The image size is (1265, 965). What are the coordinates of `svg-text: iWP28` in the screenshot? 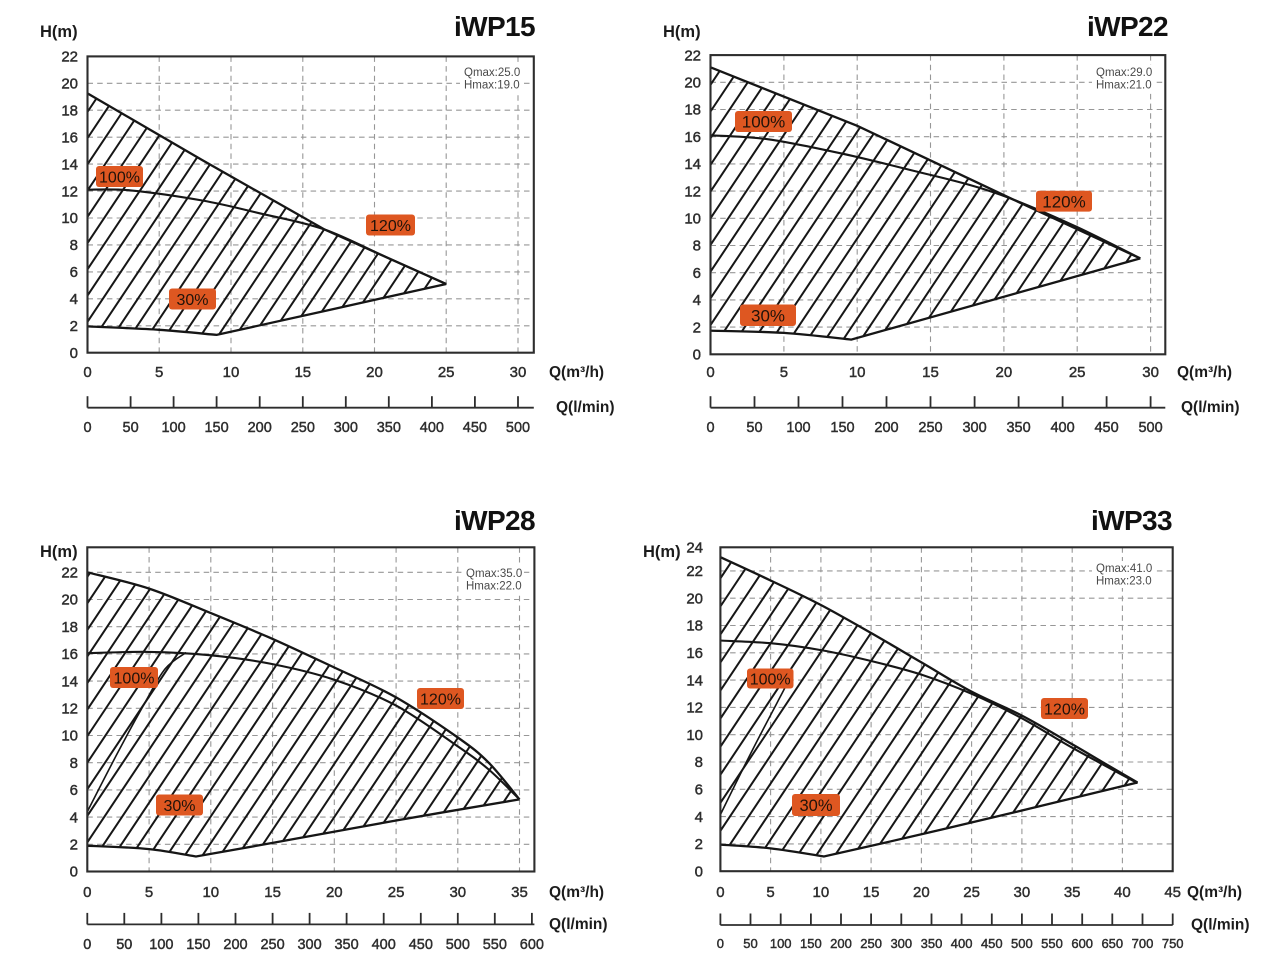 It's located at (494, 520).